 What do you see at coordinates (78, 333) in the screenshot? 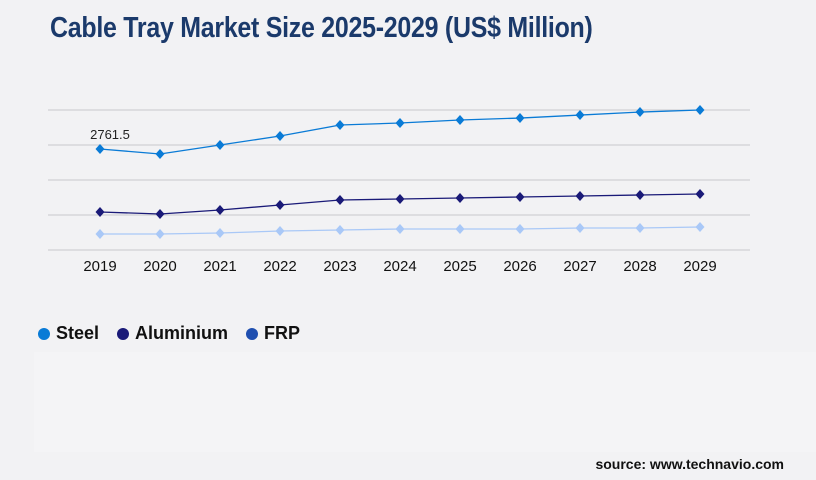
I see `legend-label: Steel` at bounding box center [78, 333].